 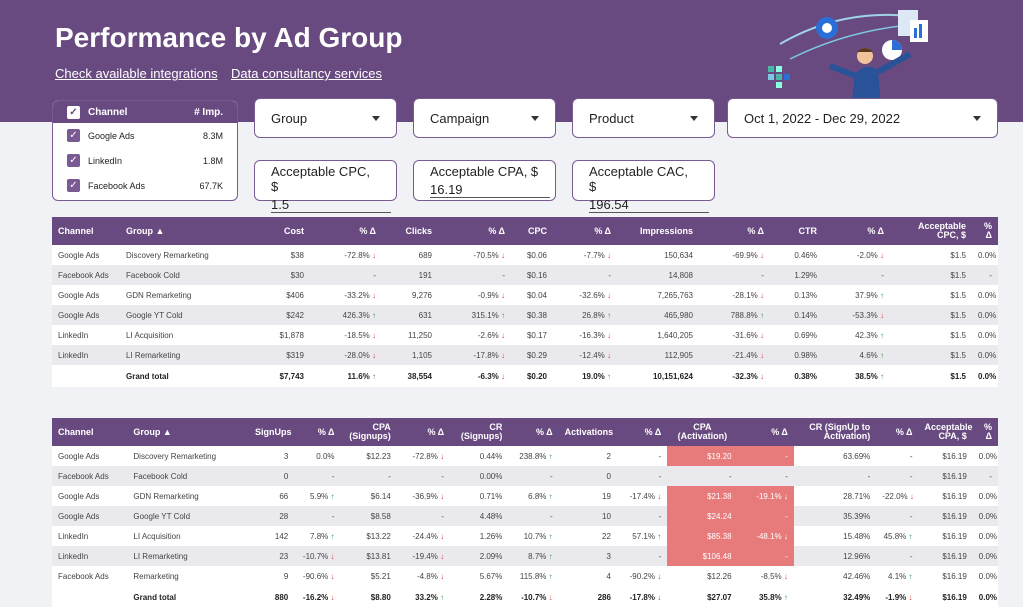 I want to click on table-cell: 0.46%, so click(x=805, y=255).